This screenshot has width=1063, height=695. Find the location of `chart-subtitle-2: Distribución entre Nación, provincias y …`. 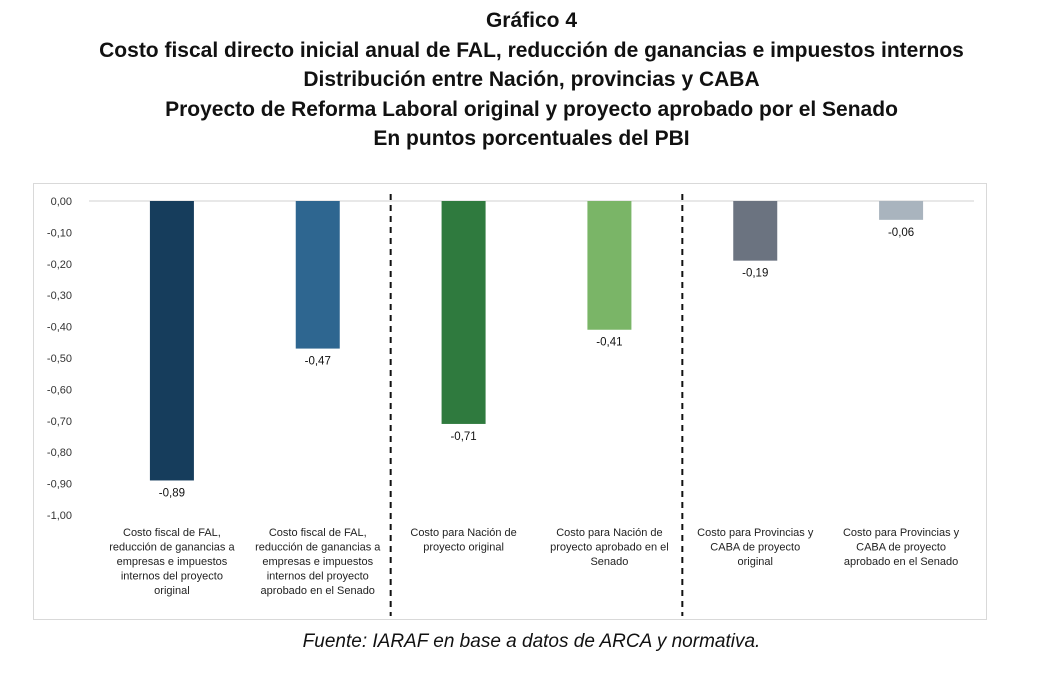

chart-subtitle-2: Distribución entre Nación, provincias y … is located at coordinates (531, 79).